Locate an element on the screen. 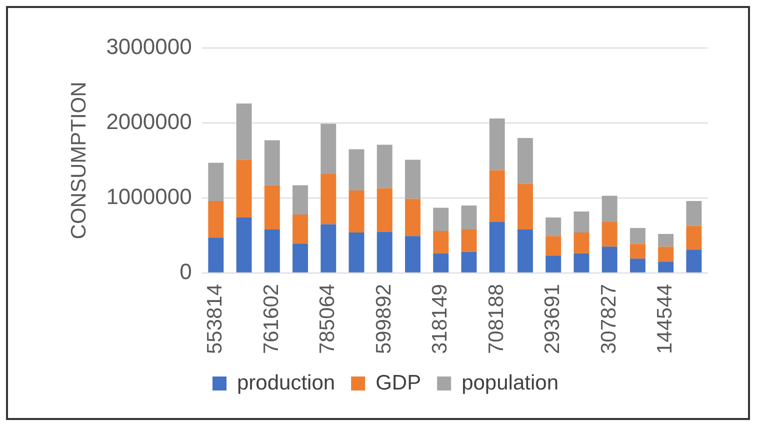  x-tick-label: 599892 is located at coordinates (384, 319).